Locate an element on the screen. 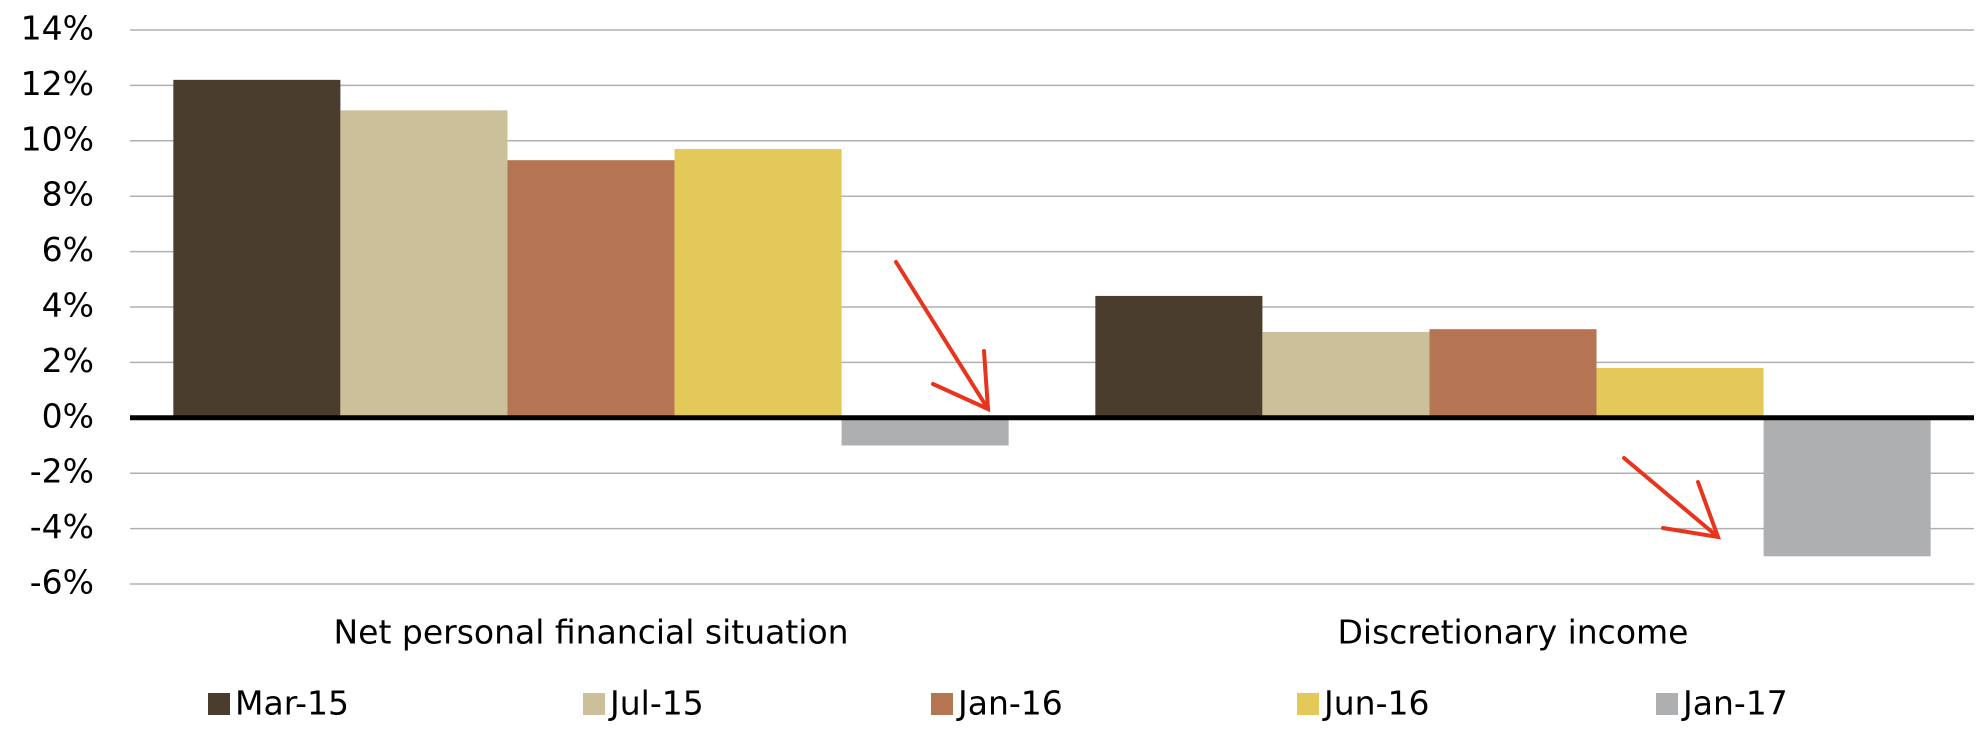 The width and height of the screenshot is (1978, 736). y-tick-label: -6% is located at coordinates (62, 582).